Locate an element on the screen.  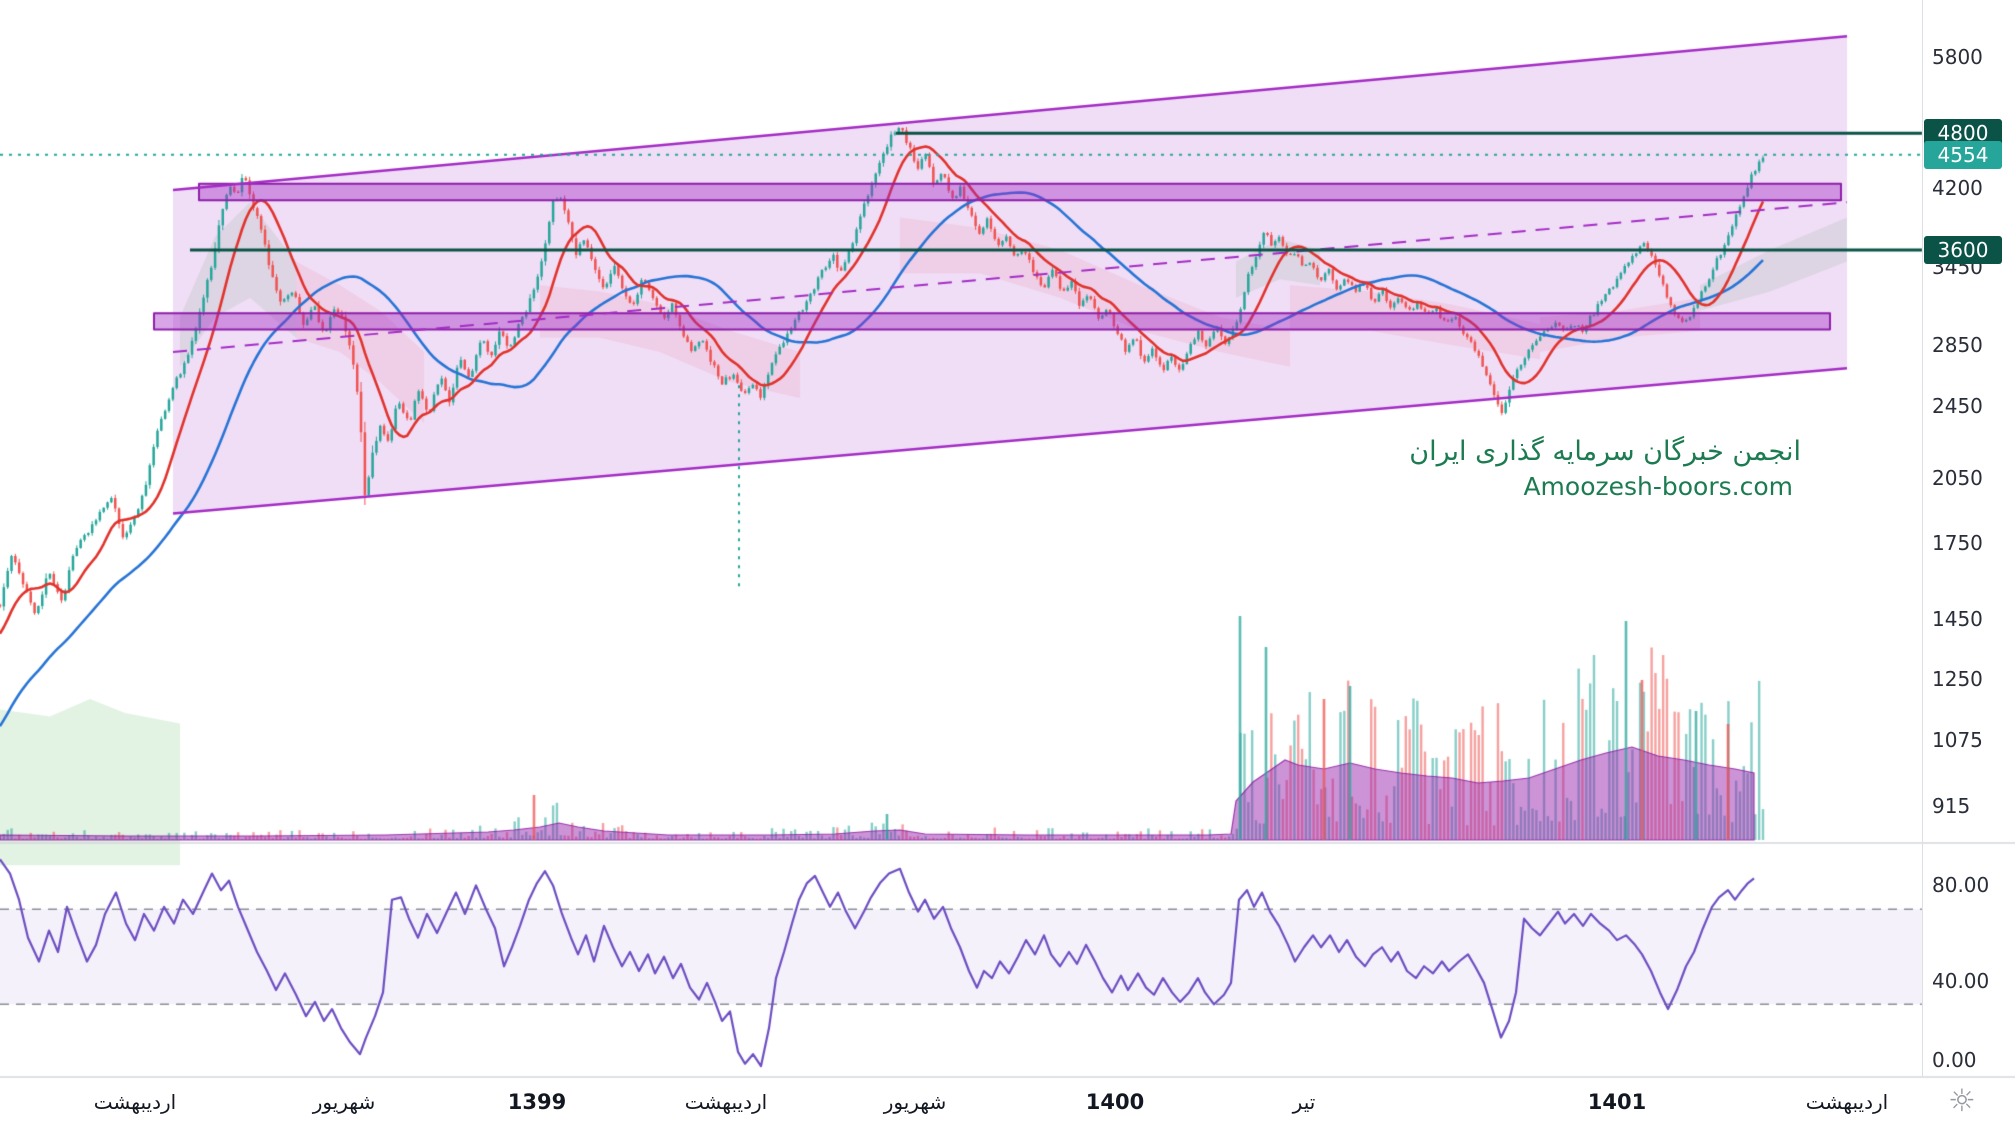
price-tick-1750: 1750 is located at coordinates (1957, 542).